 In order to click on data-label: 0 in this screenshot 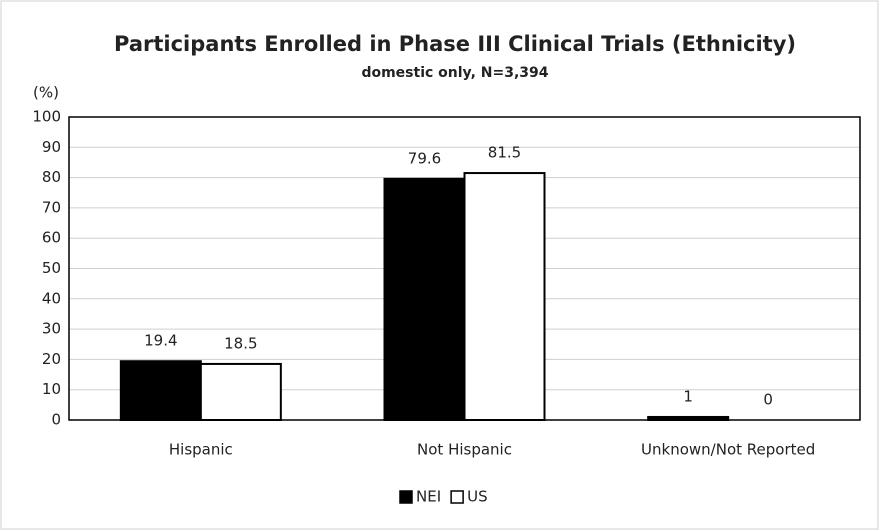, I will do `click(768, 400)`.